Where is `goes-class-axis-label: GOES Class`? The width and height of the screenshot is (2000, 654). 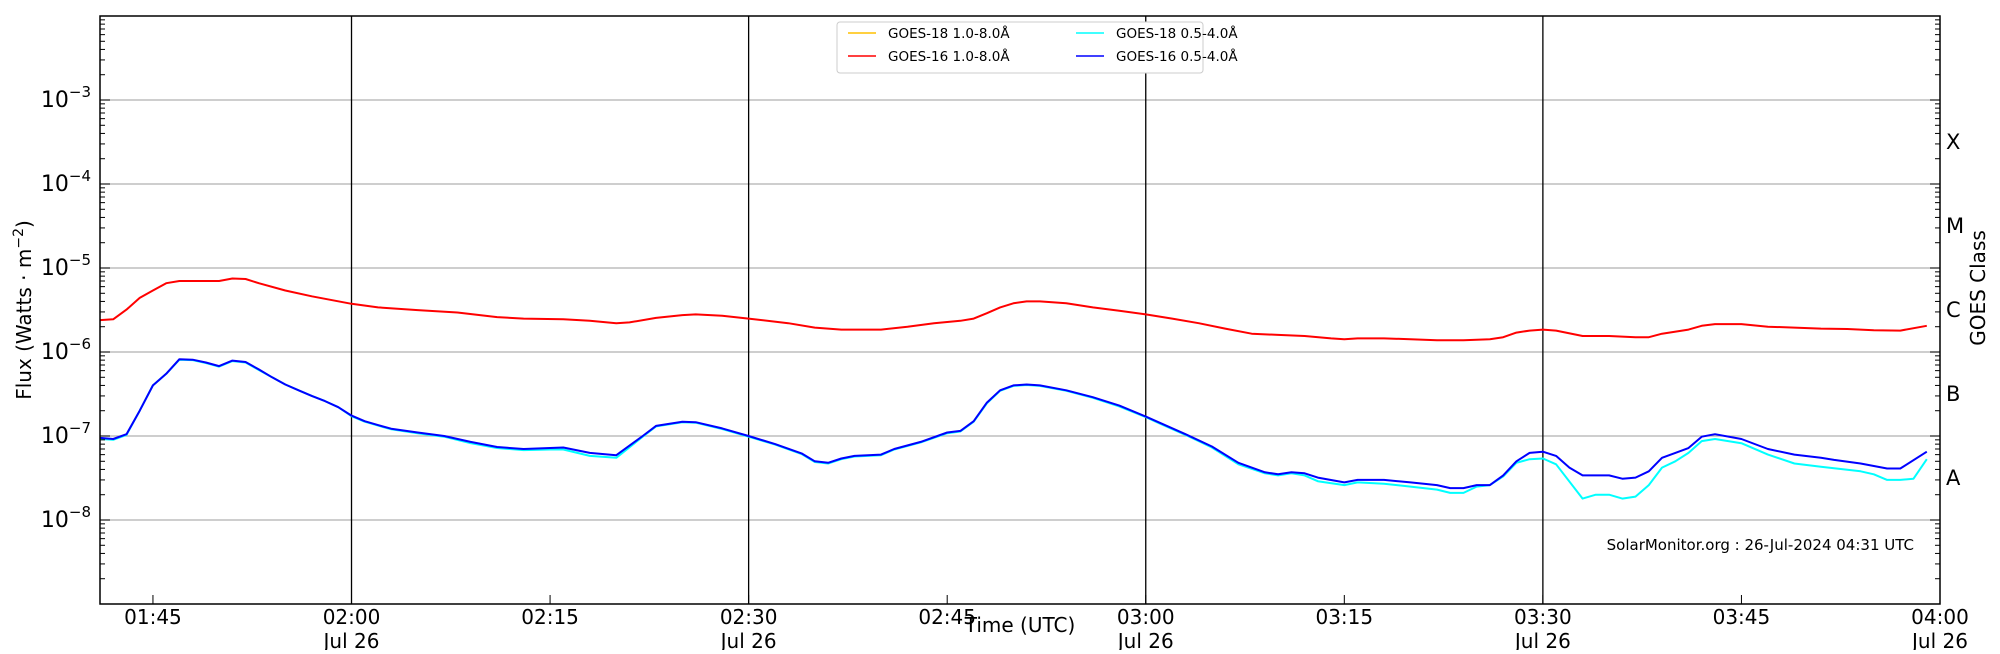 goes-class-axis-label: GOES Class is located at coordinates (1978, 288).